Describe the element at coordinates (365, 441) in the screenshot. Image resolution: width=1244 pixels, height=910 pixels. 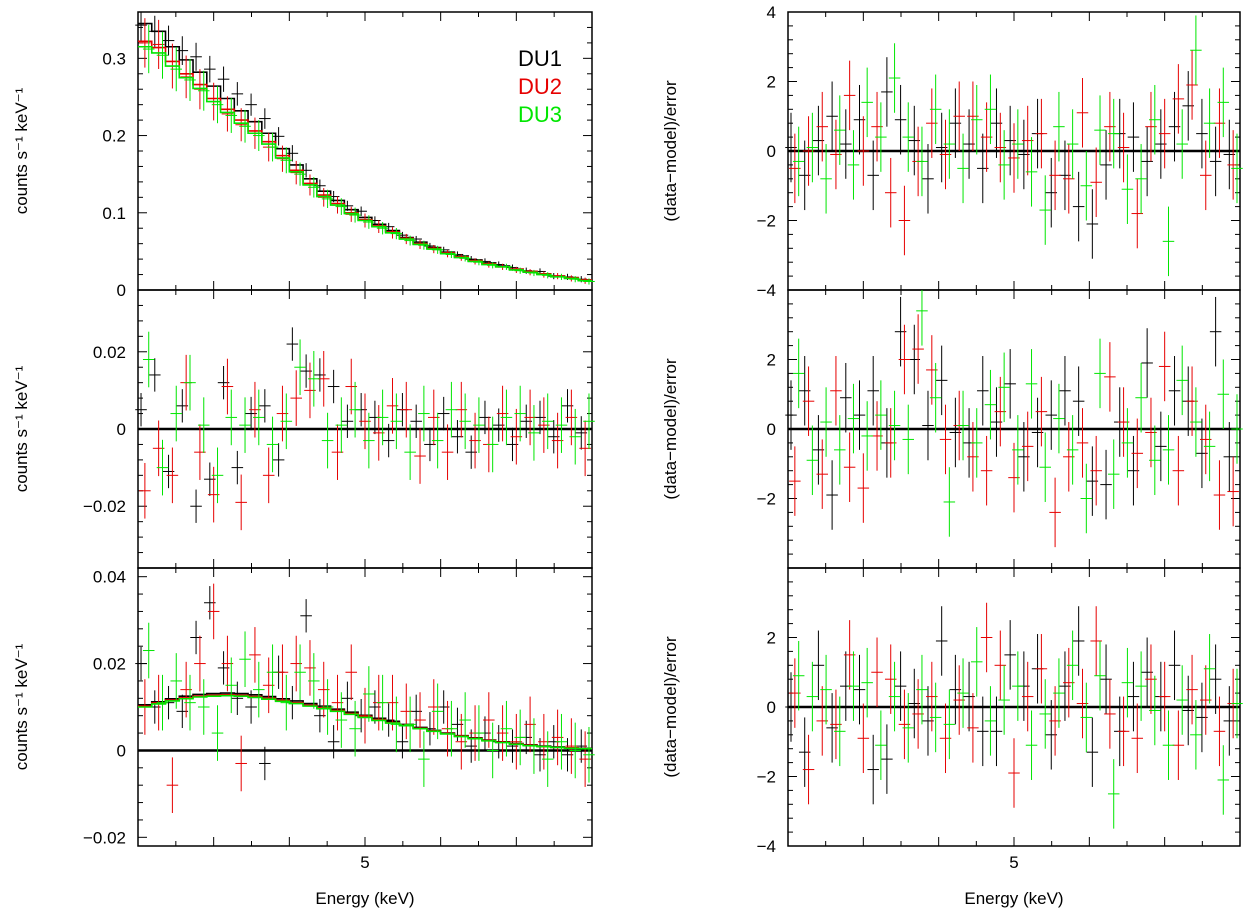
I see `series-du2` at that location.